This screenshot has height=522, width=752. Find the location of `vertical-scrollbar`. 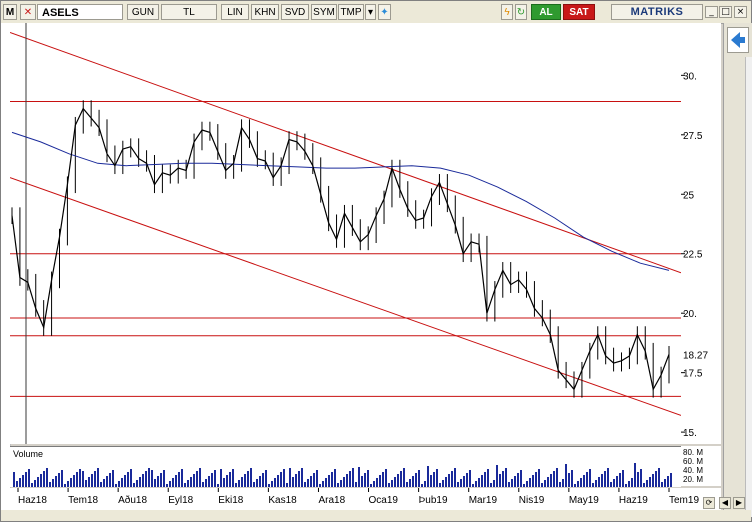

vertical-scrollbar is located at coordinates (748, 287).